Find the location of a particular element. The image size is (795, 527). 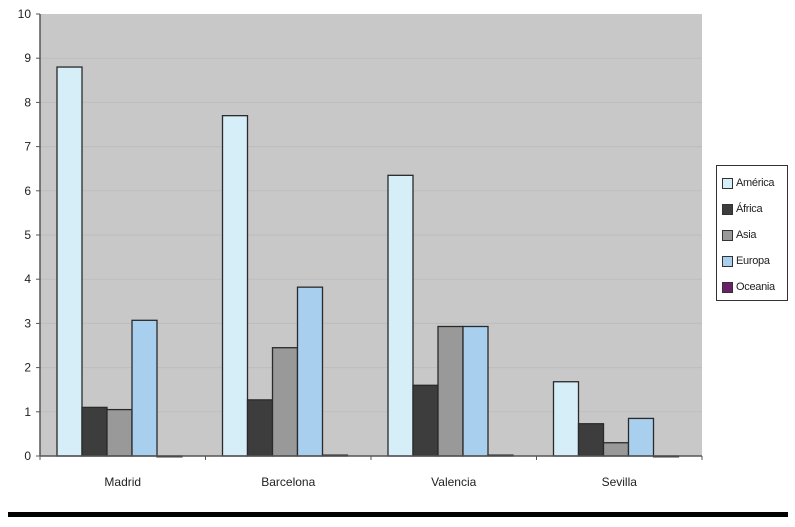

bar-asia-sevilla is located at coordinates (616, 449).